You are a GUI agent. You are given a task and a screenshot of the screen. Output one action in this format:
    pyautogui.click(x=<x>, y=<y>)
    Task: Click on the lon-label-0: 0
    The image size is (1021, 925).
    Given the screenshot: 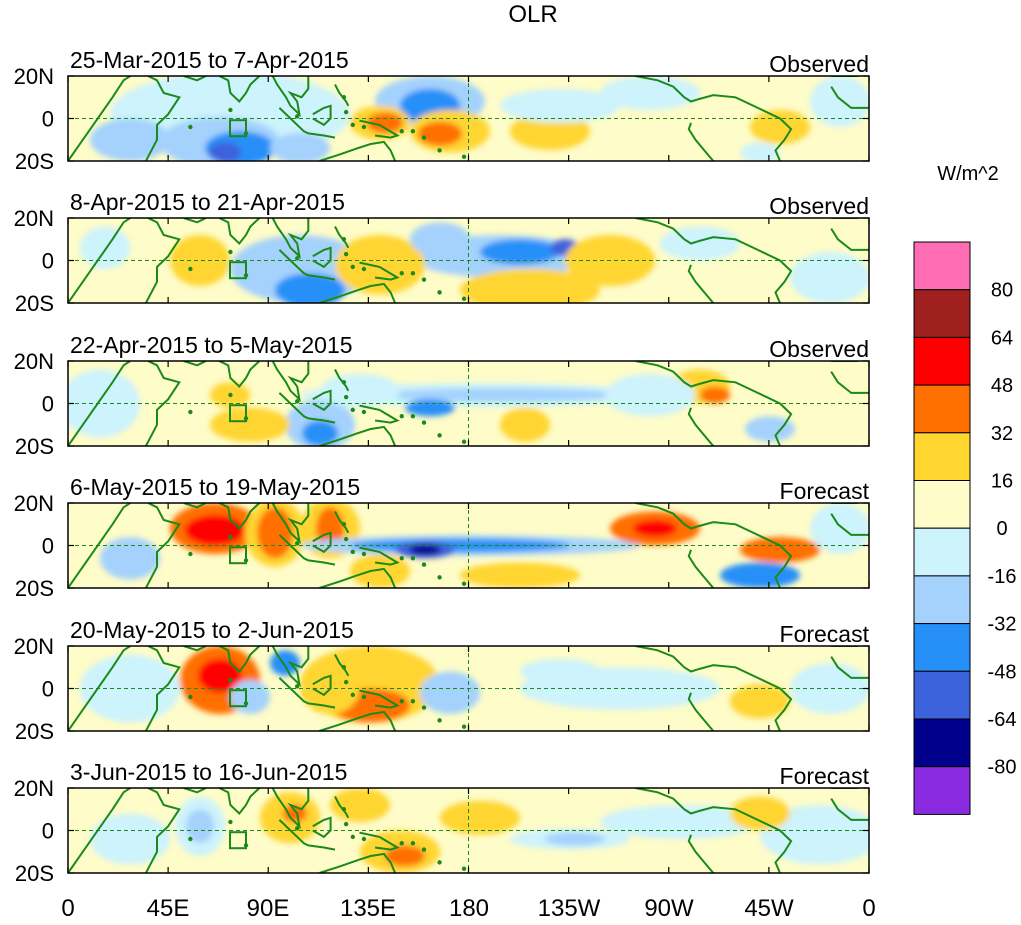 What is the action you would take?
    pyautogui.click(x=67, y=907)
    